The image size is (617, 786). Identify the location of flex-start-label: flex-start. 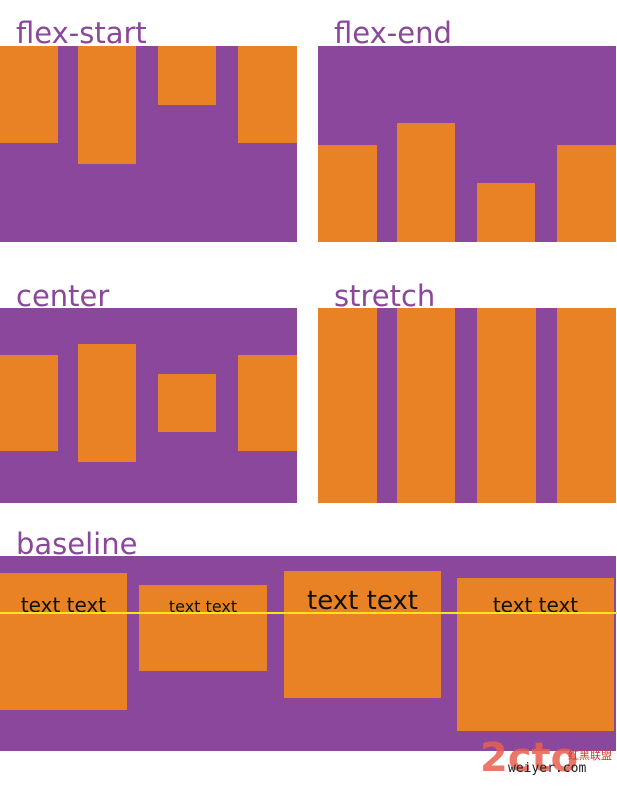
(81, 33).